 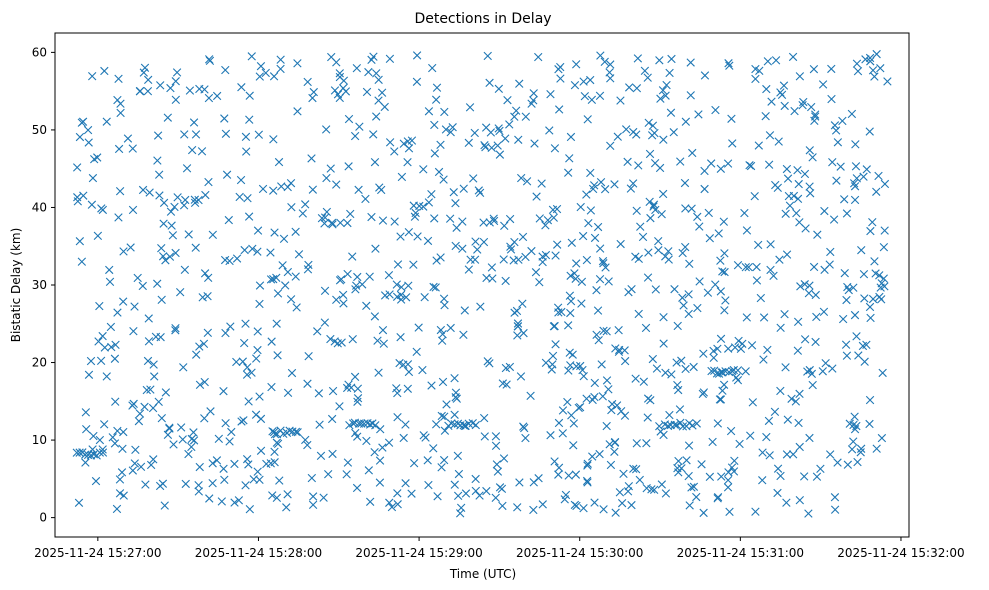 I want to click on x-axis-label: Time (UTC), so click(x=482, y=574).